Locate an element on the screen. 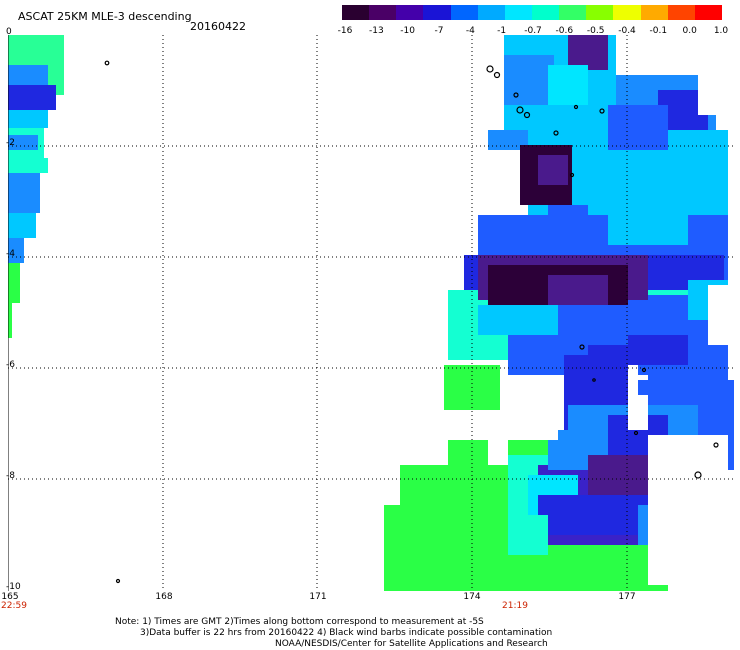  lon-tick-label: 177 is located at coordinates (627, 597).